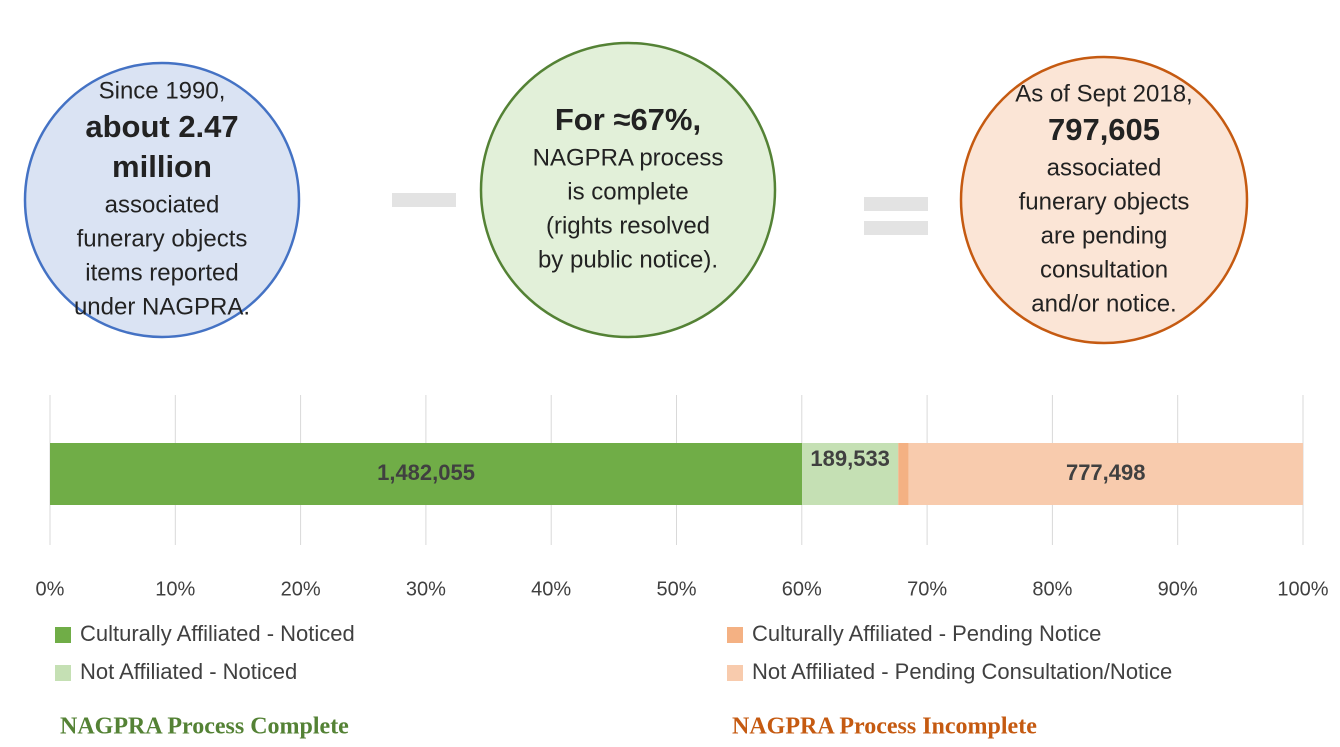 Image resolution: width=1340 pixels, height=747 pixels. I want to click on x-tick-label: 60%, so click(802, 589).